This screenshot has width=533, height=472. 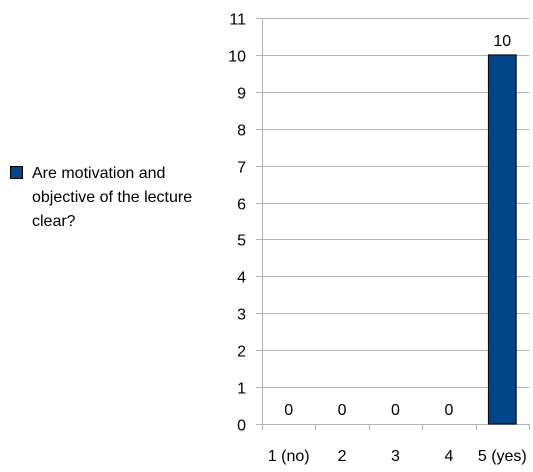 I want to click on y-tick-label: 6, so click(x=241, y=205).